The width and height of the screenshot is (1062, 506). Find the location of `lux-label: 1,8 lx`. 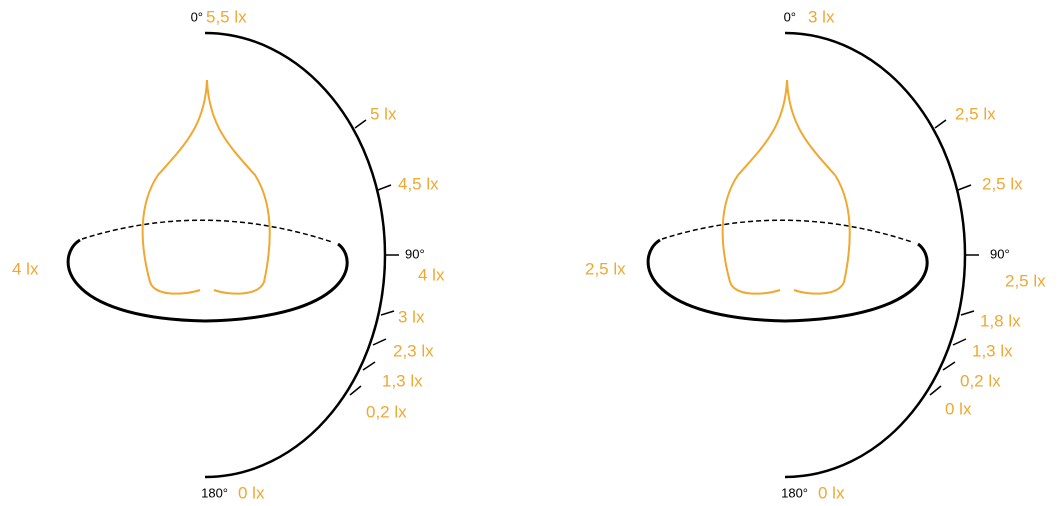

lux-label: 1,8 lx is located at coordinates (1000, 320).